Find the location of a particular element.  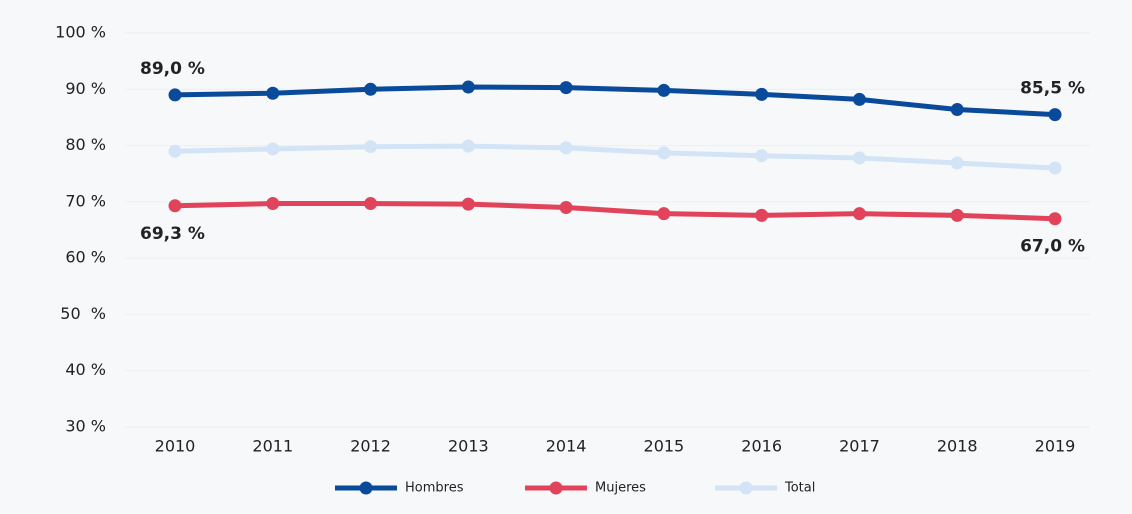

legend-label: Hombres is located at coordinates (434, 488).